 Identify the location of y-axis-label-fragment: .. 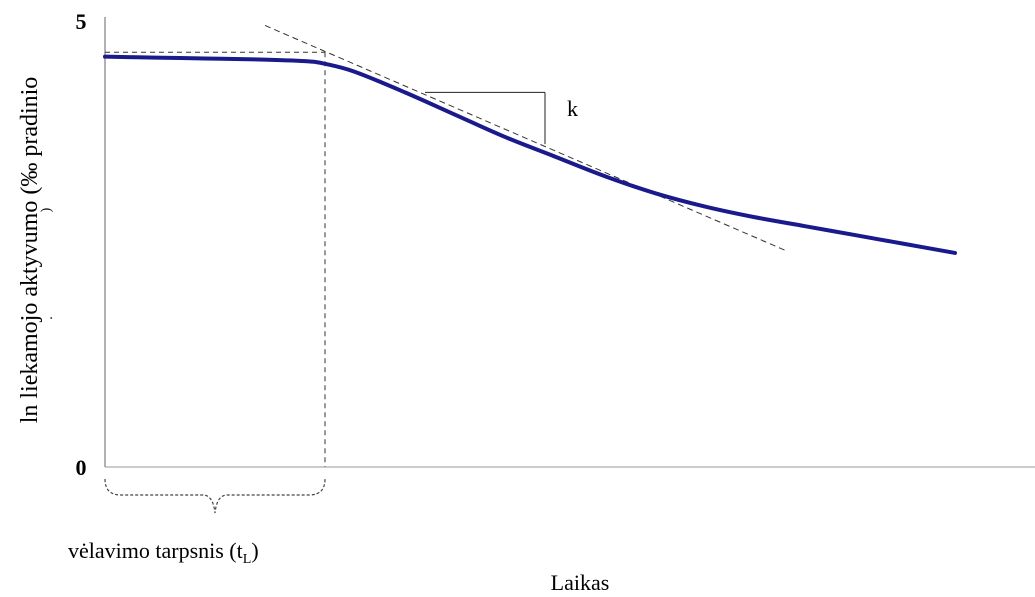
(48, 318).